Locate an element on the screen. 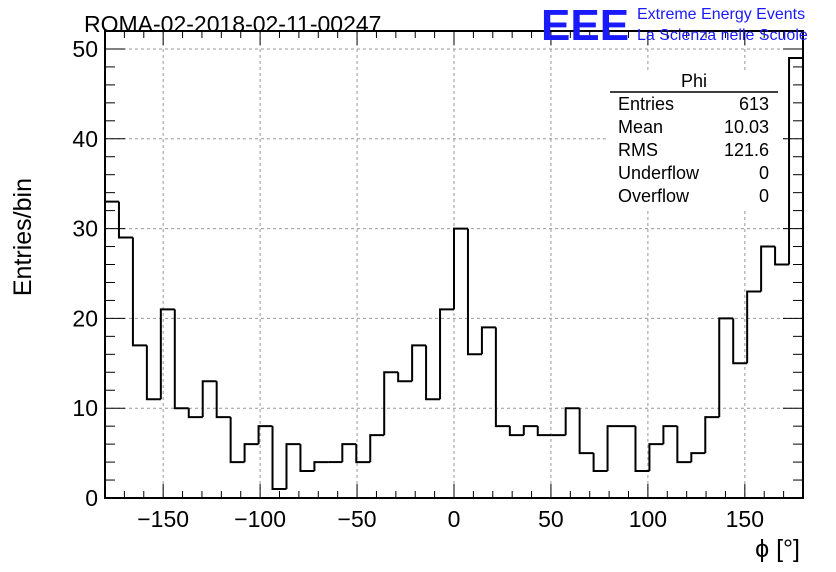  stats-row-value: 613 is located at coordinates (754, 104).